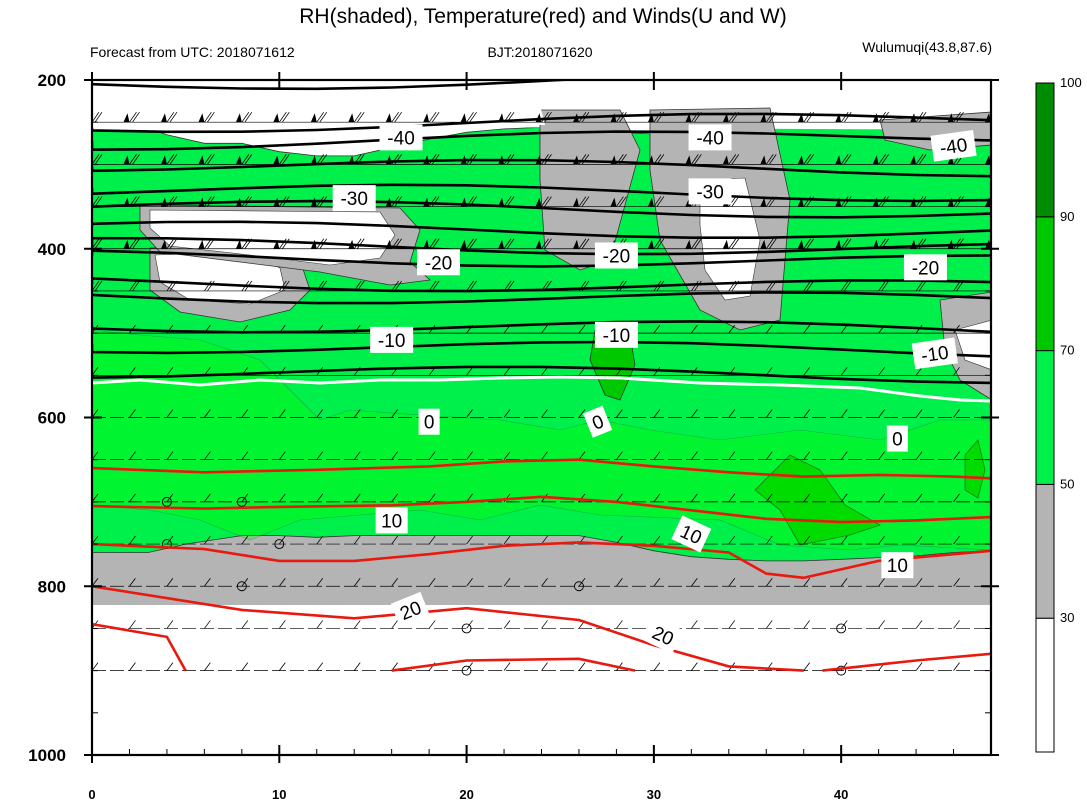  I want to click on contour-label-text: 0, so click(429, 423).